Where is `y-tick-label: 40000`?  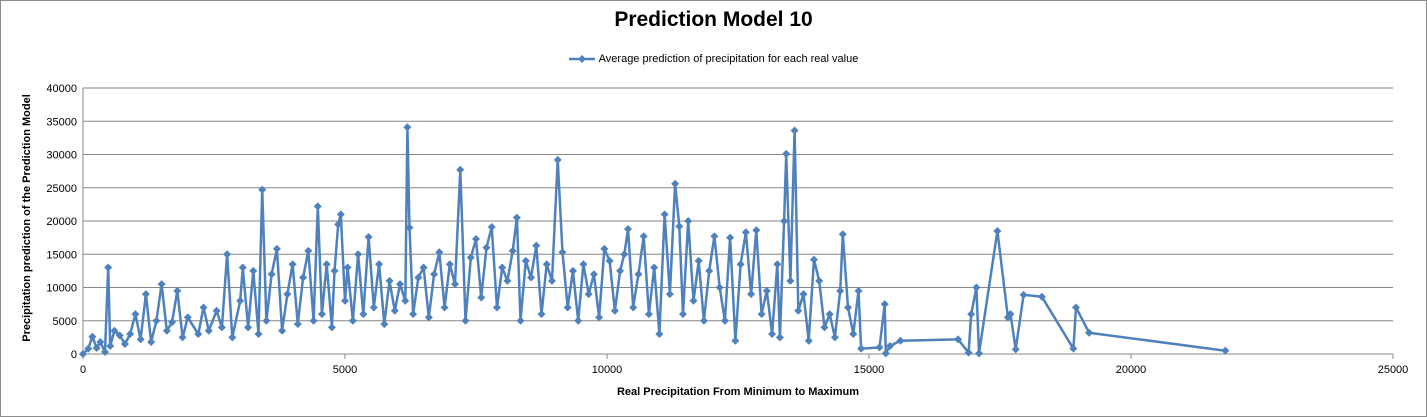 y-tick-label: 40000 is located at coordinates (61, 89).